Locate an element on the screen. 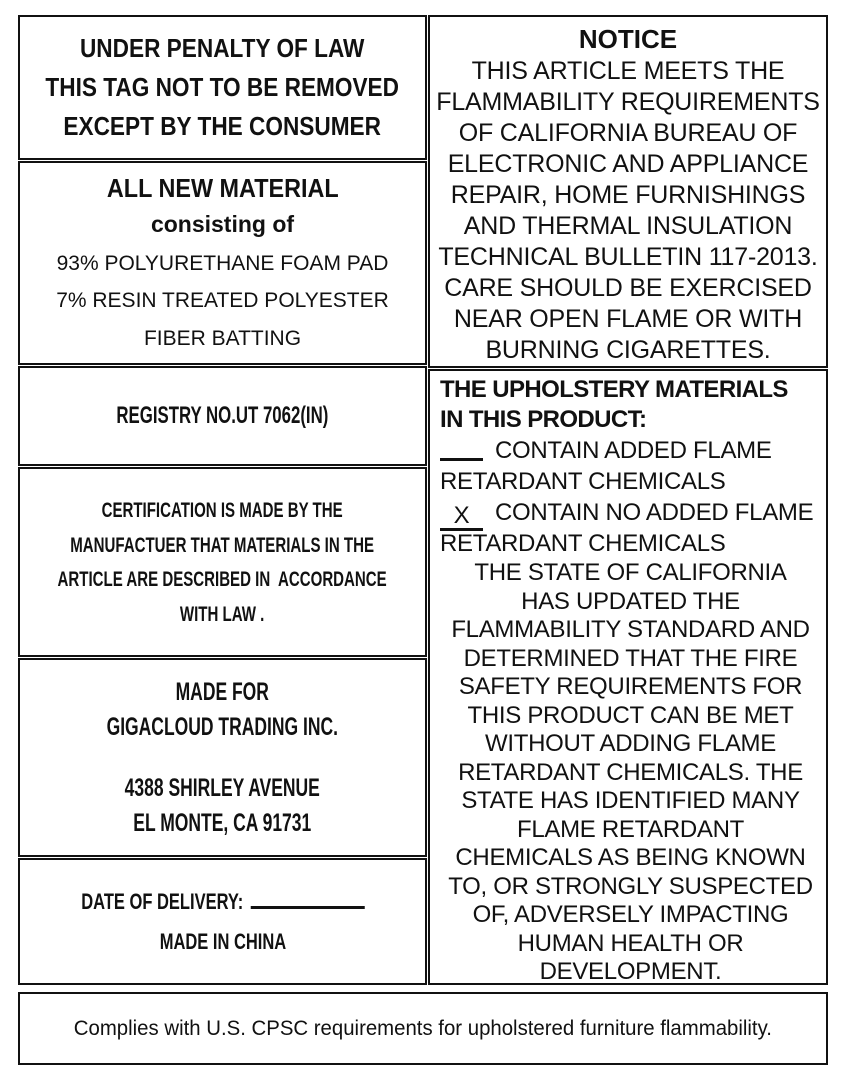  option-no-added-line: X CONTAIN NO ADDED FLAME is located at coordinates (630, 514).